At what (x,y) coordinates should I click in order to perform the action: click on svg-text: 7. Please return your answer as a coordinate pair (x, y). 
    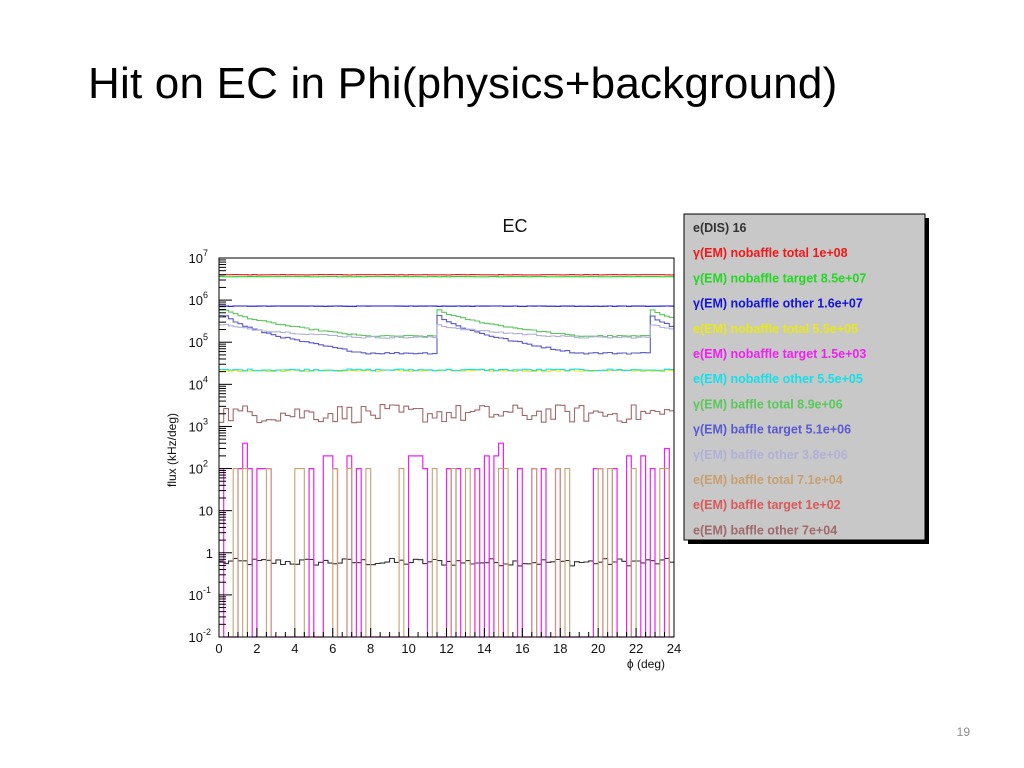
    Looking at the image, I should click on (205, 253).